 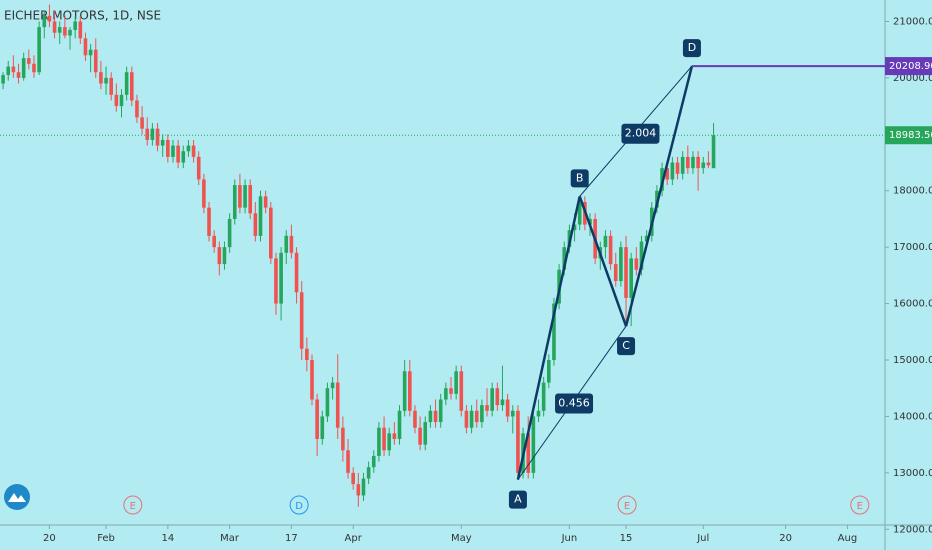 I want to click on y-tick-label: 17000.00, so click(x=912, y=247).